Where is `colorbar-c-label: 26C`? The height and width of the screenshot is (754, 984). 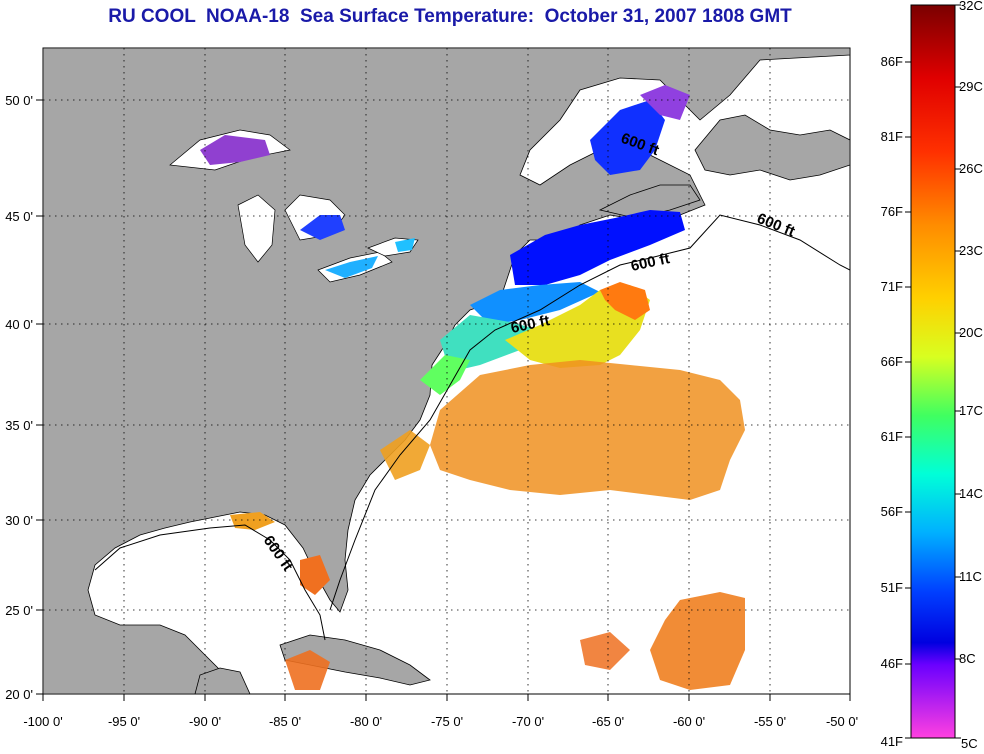 colorbar-c-label: 26C is located at coordinates (971, 168).